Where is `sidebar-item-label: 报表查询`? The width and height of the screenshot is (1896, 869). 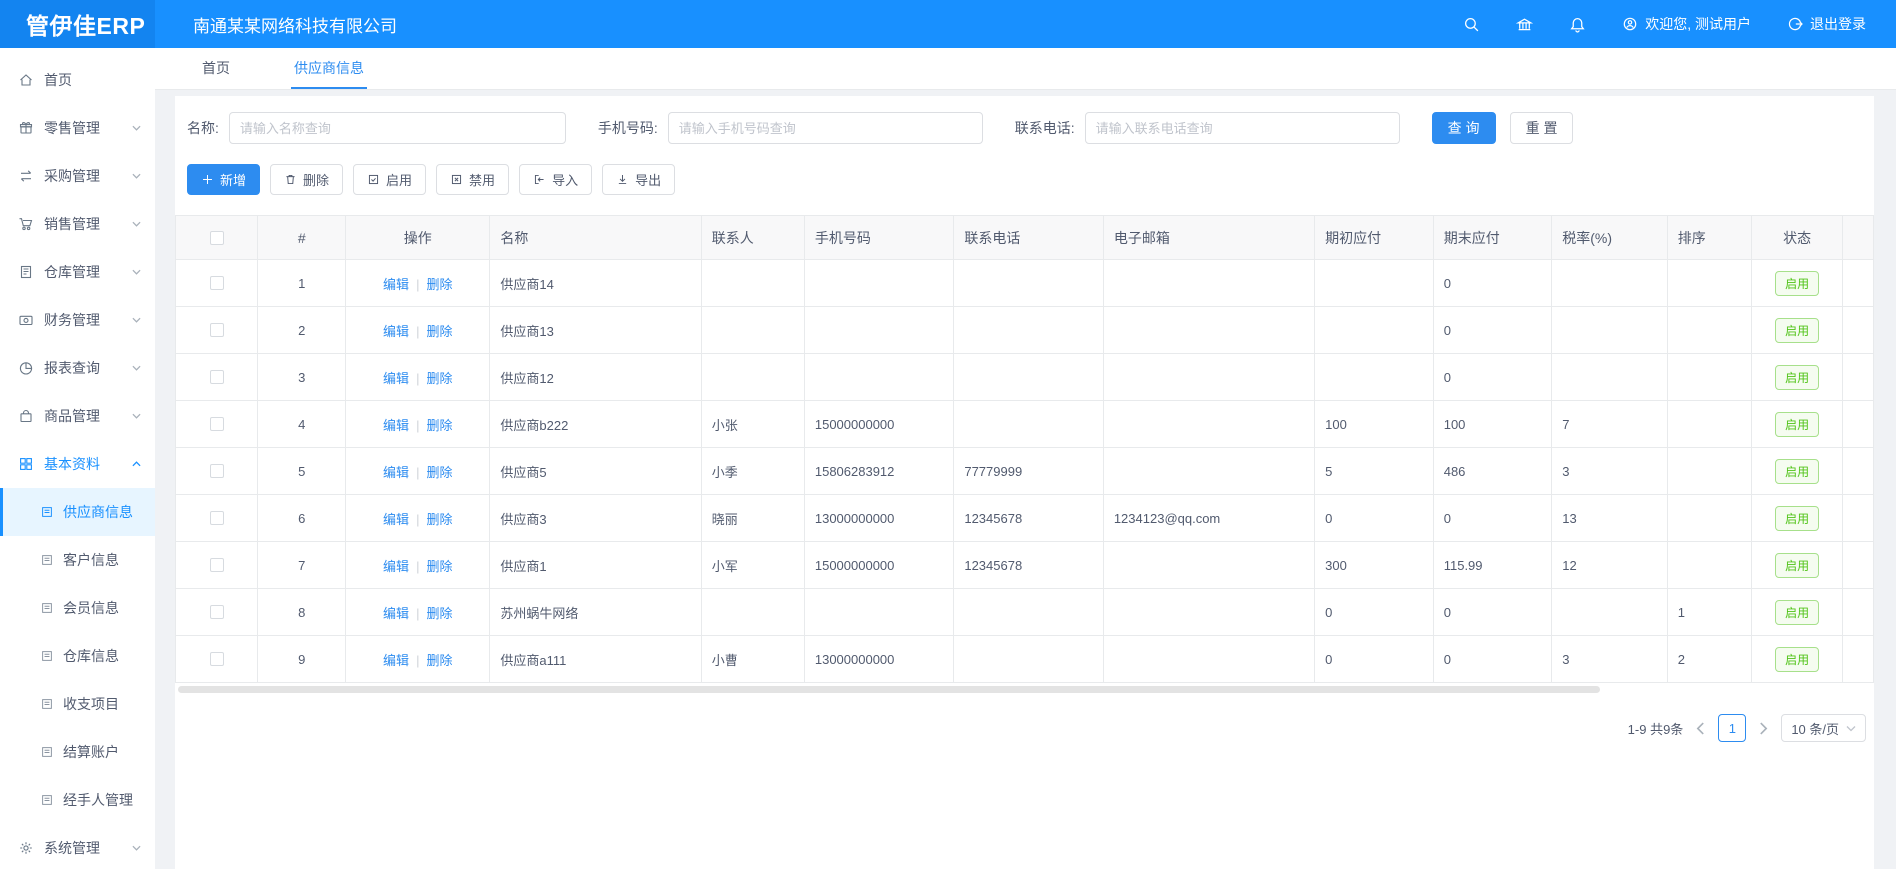 sidebar-item-label: 报表查询 is located at coordinates (72, 368).